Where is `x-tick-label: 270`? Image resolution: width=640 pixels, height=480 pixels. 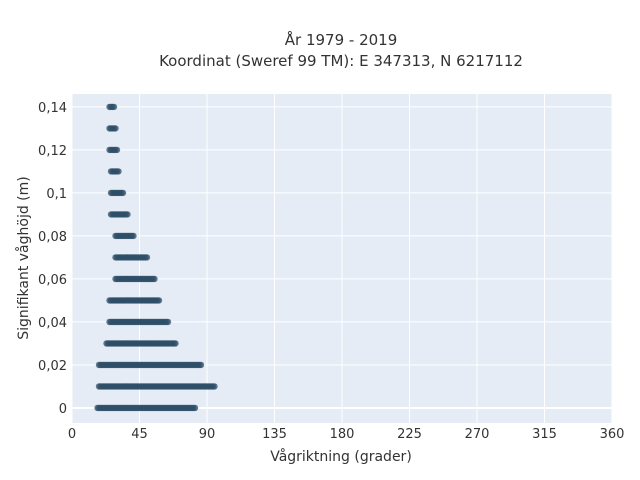 x-tick-label: 270 is located at coordinates (477, 434).